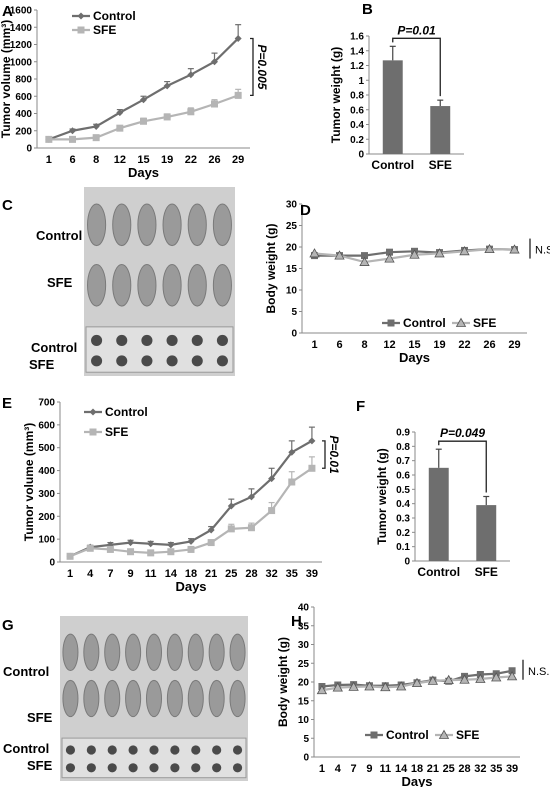 This screenshot has width=550, height=787. Describe the element at coordinates (159, 349) in the screenshot. I see `tumor-tray` at that location.